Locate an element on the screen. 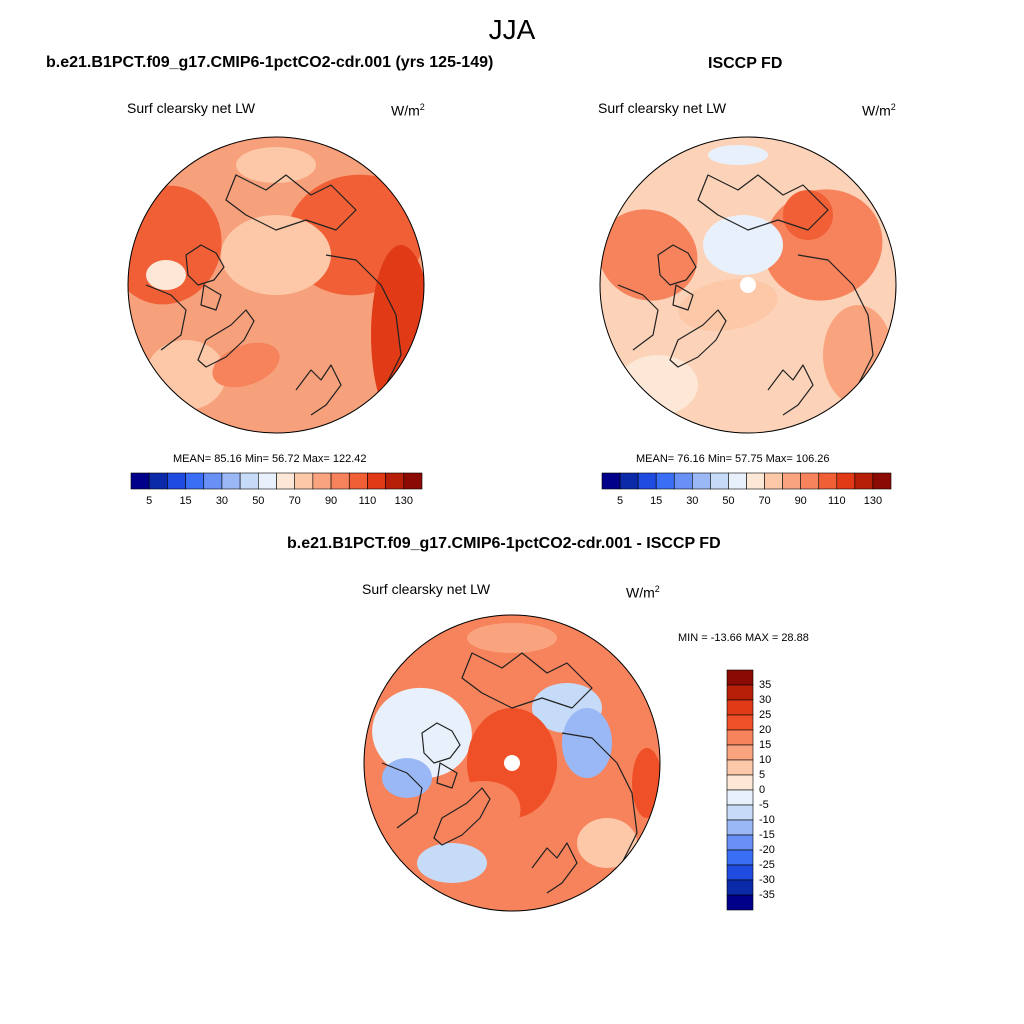  diff-field is located at coordinates (512, 763).